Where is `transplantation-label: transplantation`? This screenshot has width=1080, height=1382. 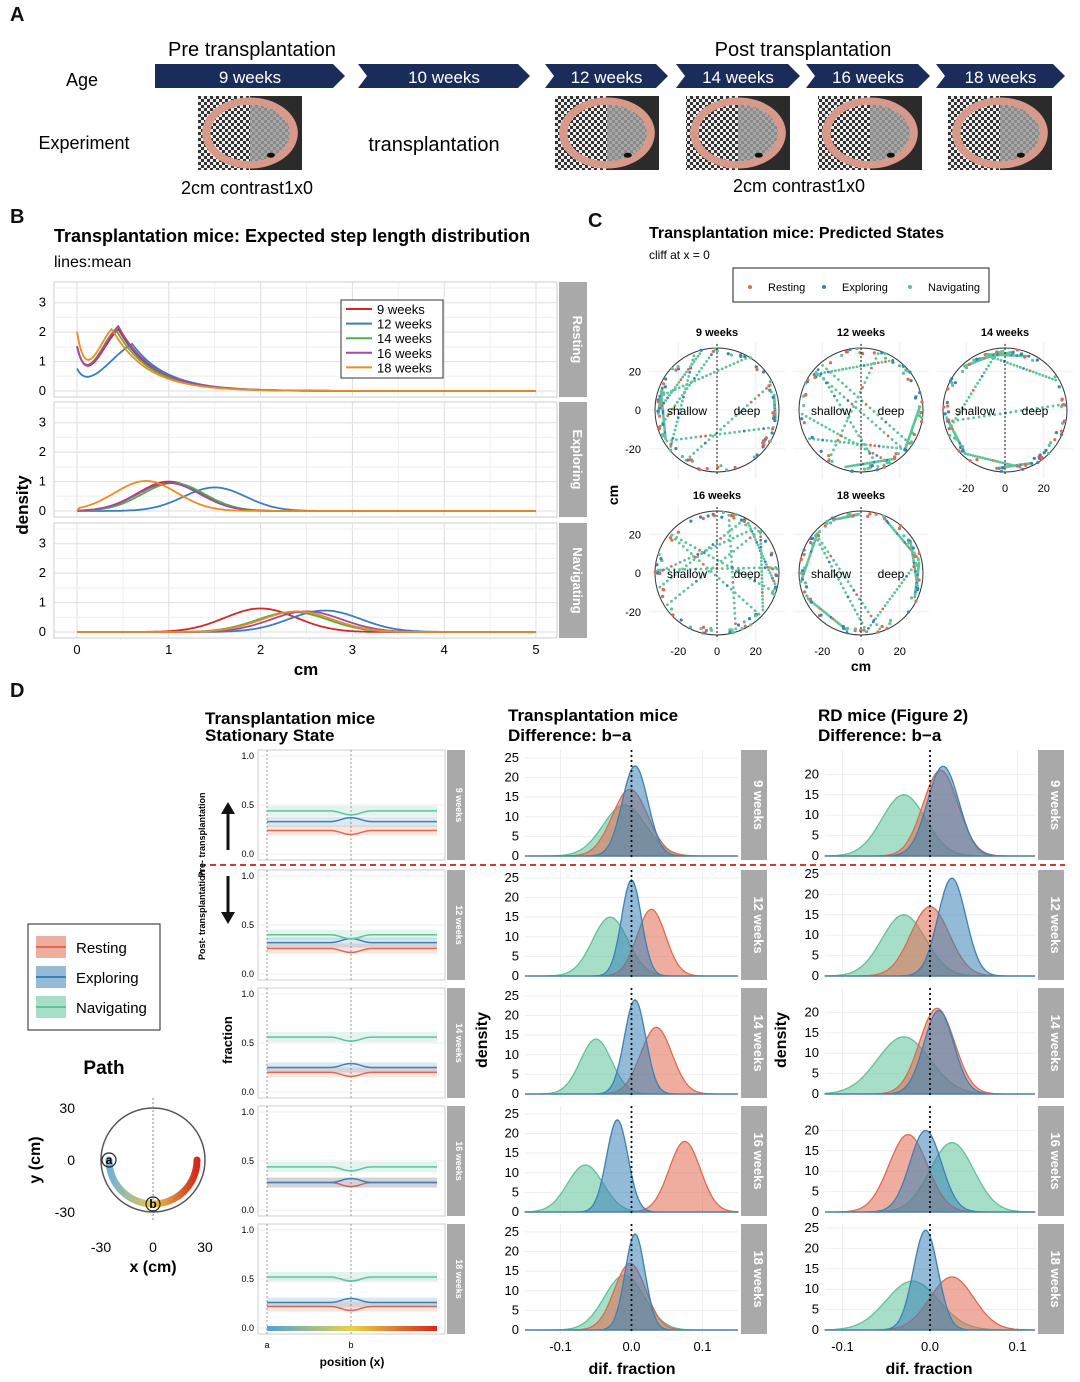 transplantation-label: transplantation is located at coordinates (433, 145).